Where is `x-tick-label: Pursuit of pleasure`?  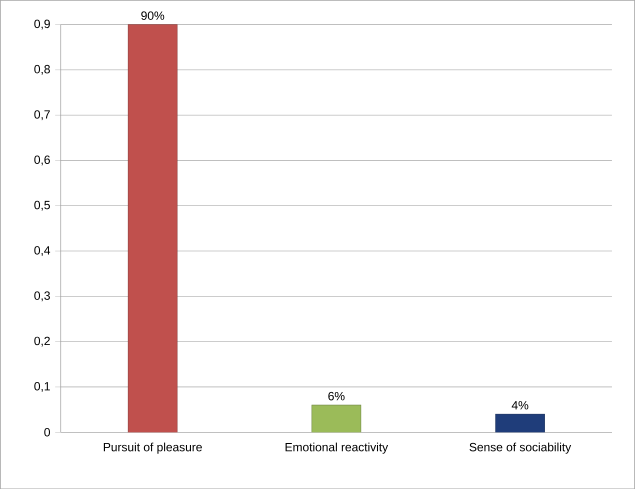
x-tick-label: Pursuit of pleasure is located at coordinates (153, 448).